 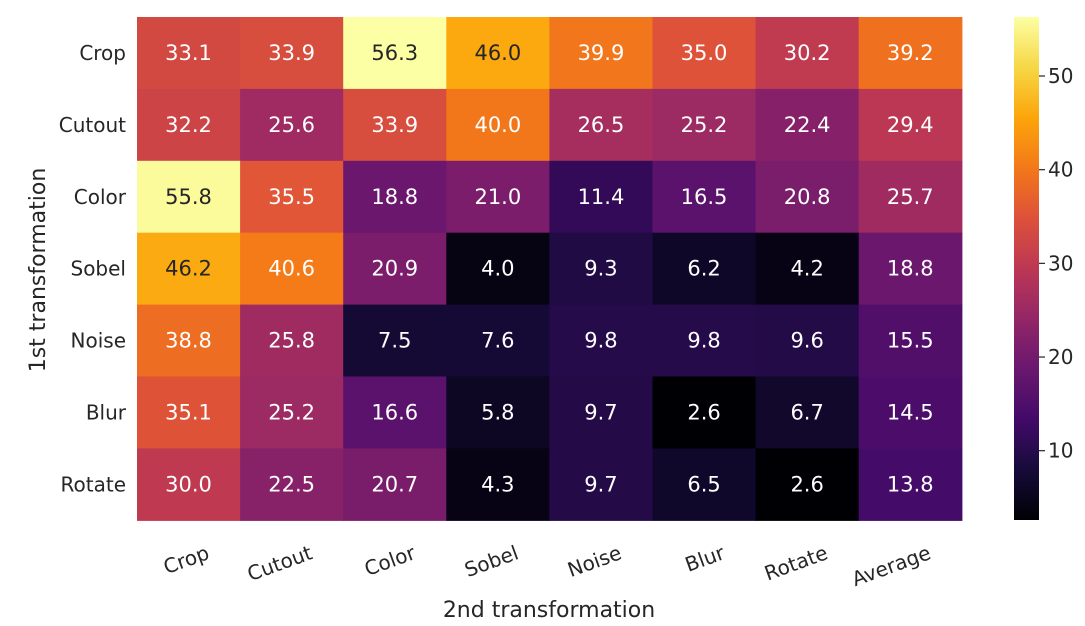 What do you see at coordinates (497, 197) in the screenshot?
I see `heatmap-cell-value: 21.0` at bounding box center [497, 197].